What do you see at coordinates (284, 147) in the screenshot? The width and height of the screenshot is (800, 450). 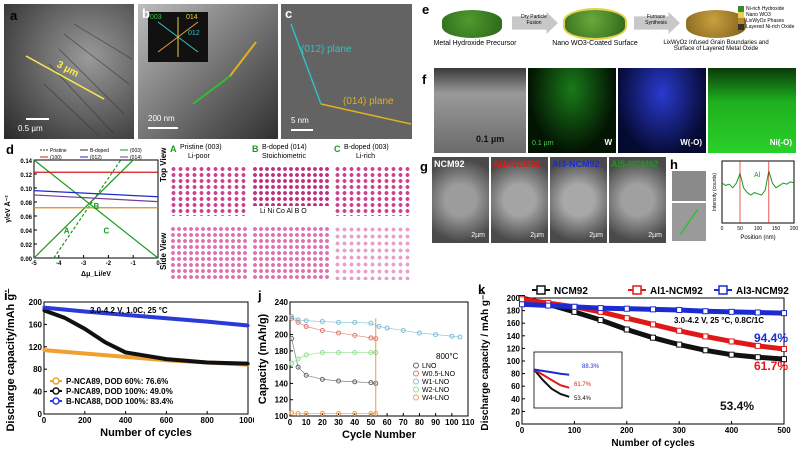 I see `col-title: B-doped (014)` at bounding box center [284, 147].